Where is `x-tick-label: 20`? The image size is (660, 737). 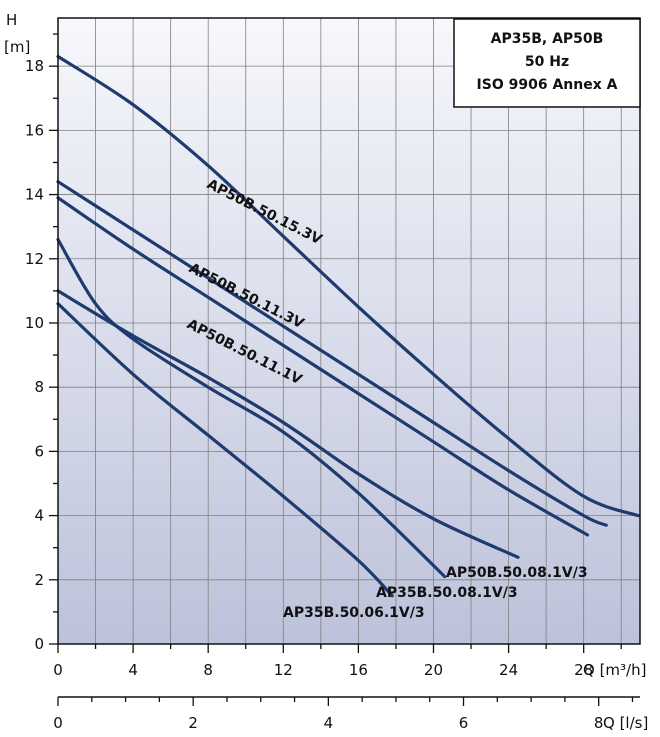
x-tick-label: 20 is located at coordinates (433, 670).